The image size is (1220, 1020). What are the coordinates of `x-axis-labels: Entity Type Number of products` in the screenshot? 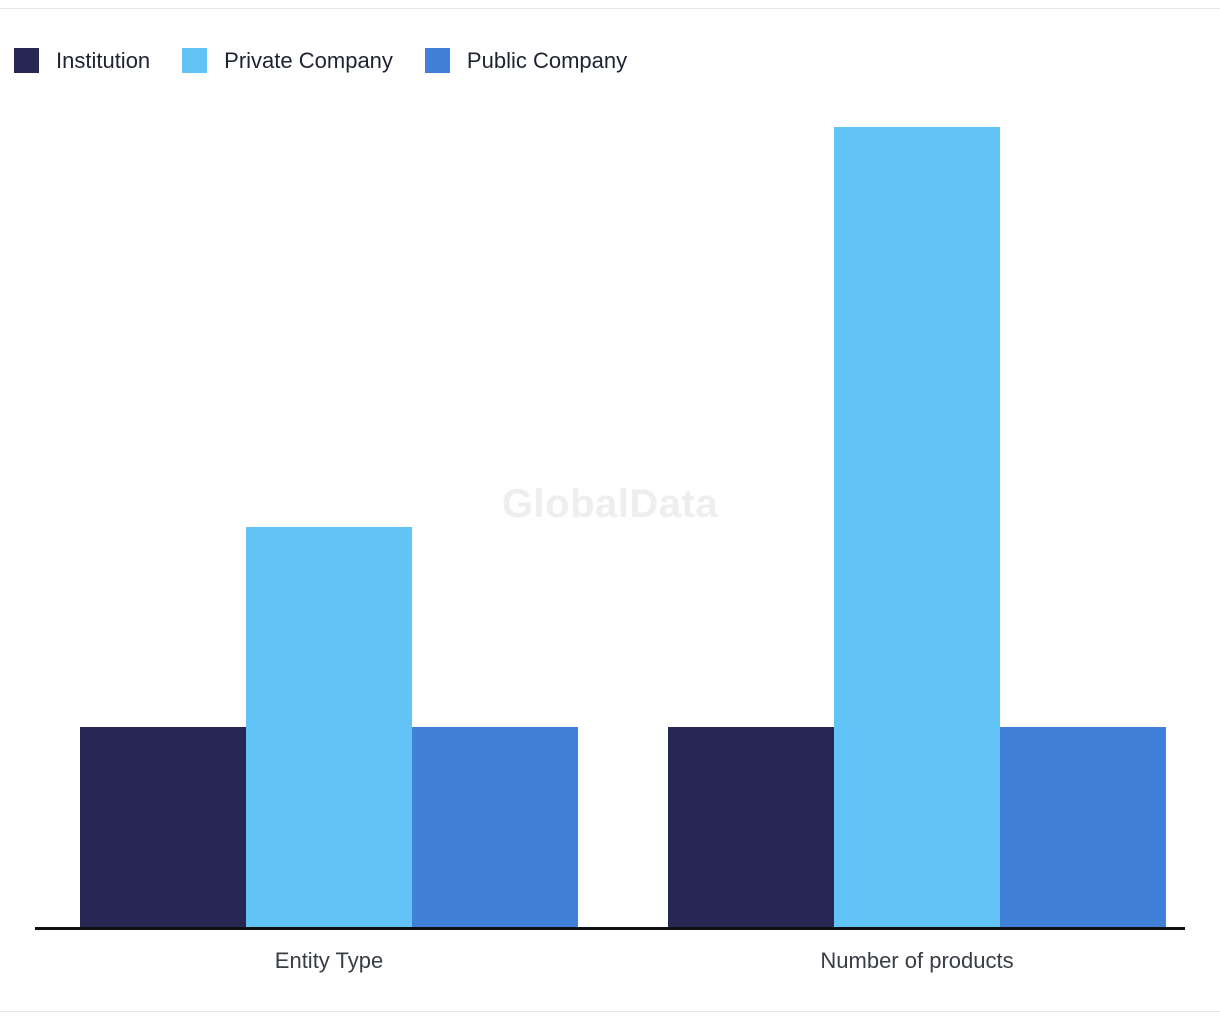 It's located at (610, 961).